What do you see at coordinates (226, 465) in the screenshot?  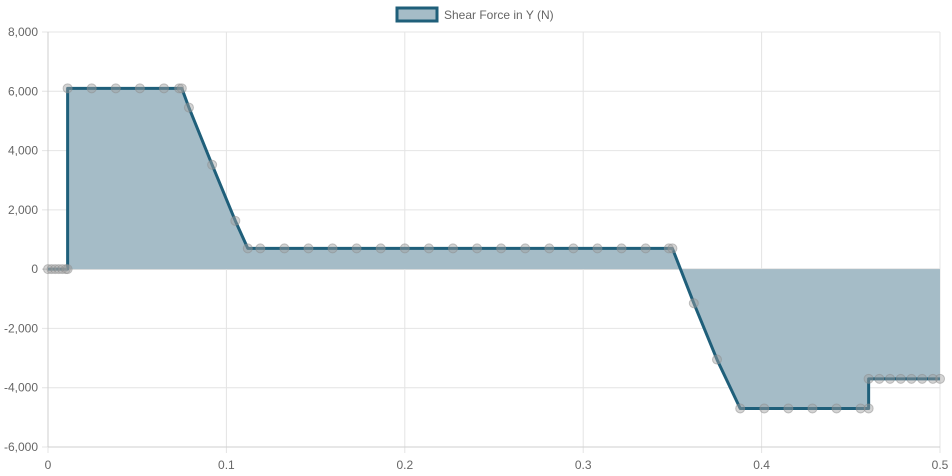 I see `x-tick-label: 0.1` at bounding box center [226, 465].